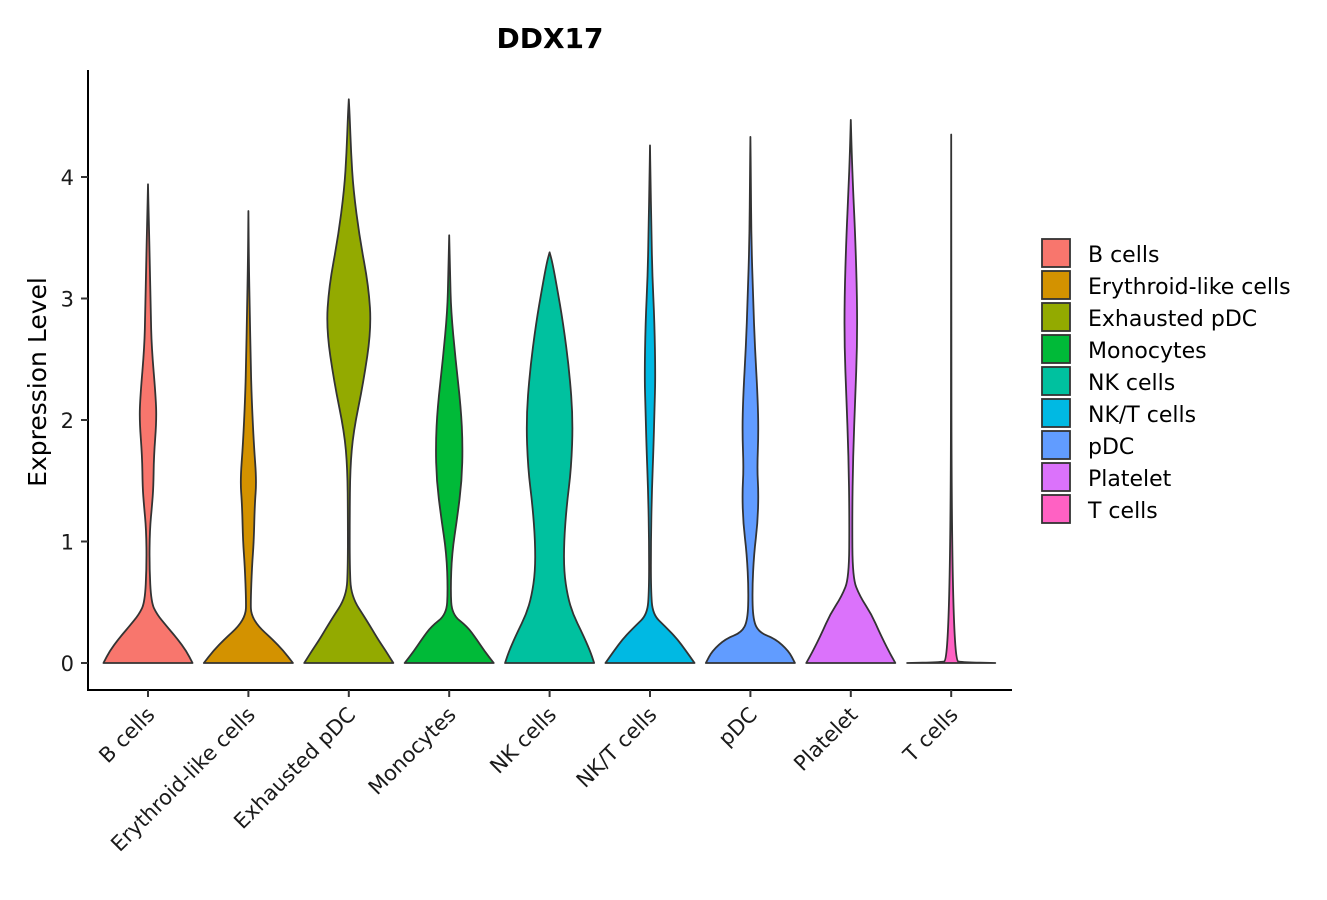 The width and height of the screenshot is (1327, 900). I want to click on x-tick-label: NK cells, so click(523, 741).